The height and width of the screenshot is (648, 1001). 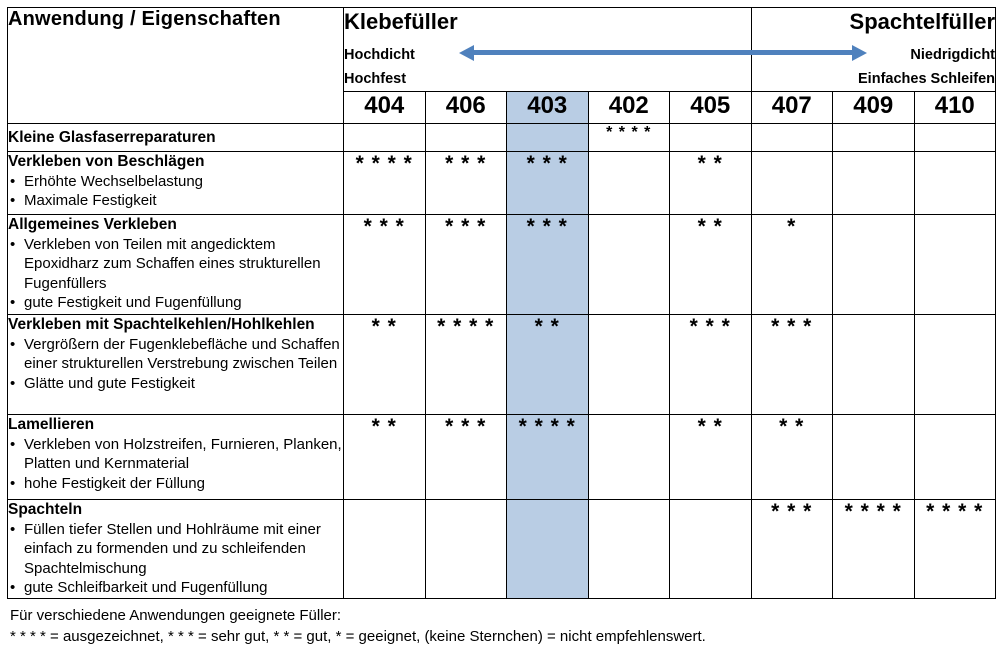 I want to click on rating-cell: *, so click(x=792, y=264).